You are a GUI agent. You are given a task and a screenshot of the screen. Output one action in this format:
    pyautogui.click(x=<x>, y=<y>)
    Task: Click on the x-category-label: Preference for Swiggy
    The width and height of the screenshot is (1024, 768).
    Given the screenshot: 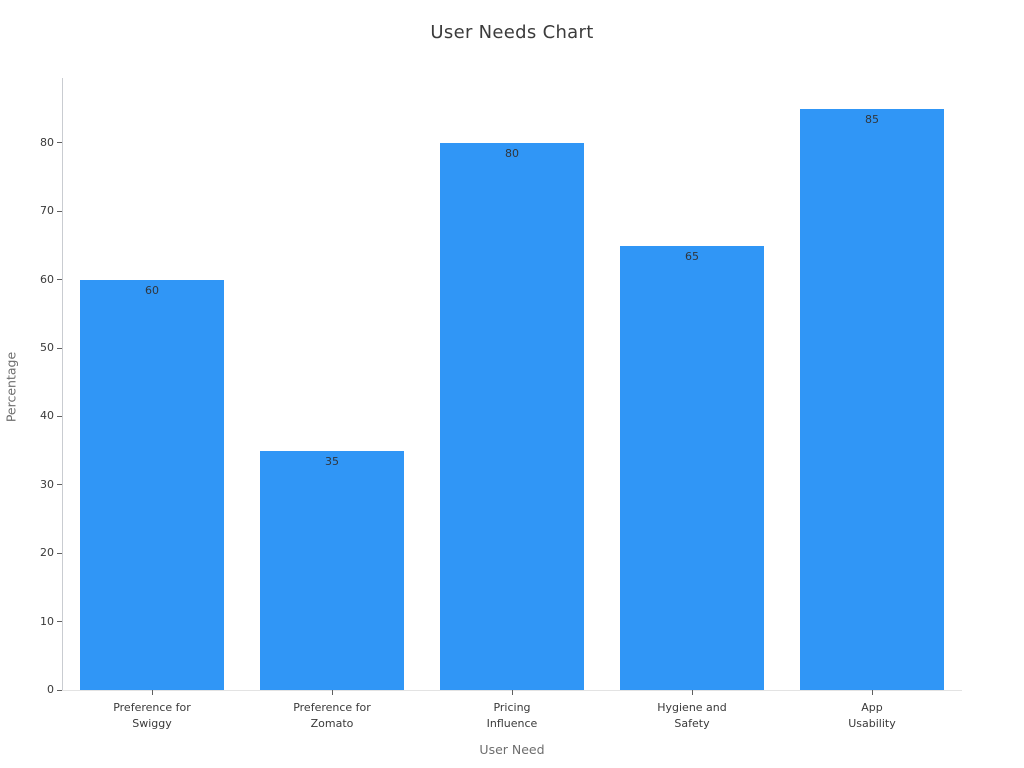 What is the action you would take?
    pyautogui.click(x=152, y=716)
    